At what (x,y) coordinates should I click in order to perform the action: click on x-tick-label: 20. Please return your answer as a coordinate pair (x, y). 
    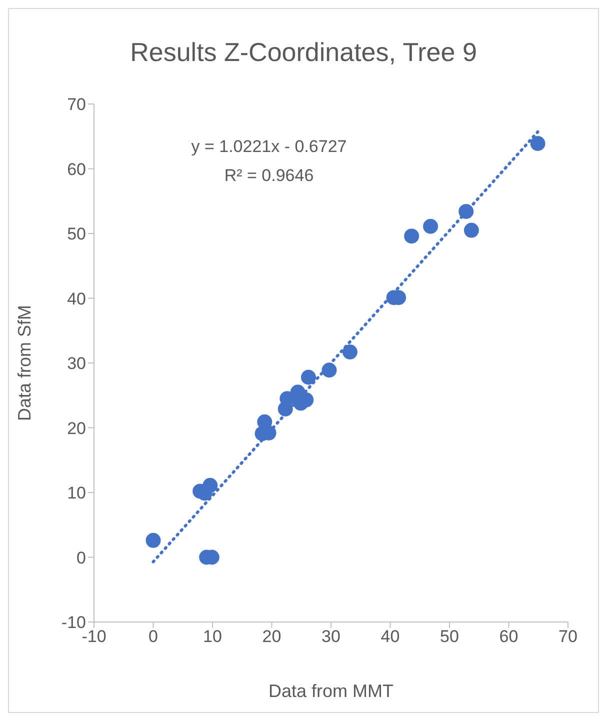
    Looking at the image, I should click on (272, 636).